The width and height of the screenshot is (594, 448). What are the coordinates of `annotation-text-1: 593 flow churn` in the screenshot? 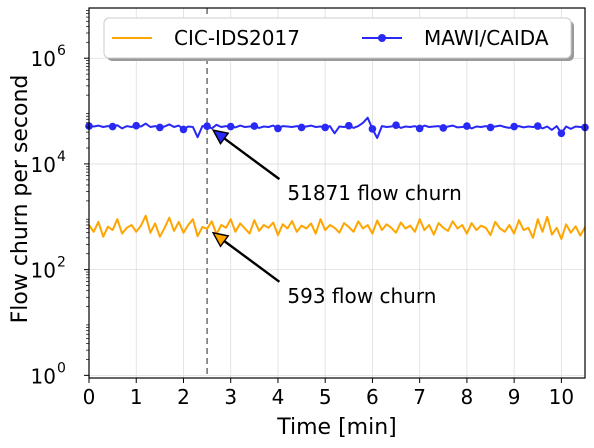 It's located at (361, 296).